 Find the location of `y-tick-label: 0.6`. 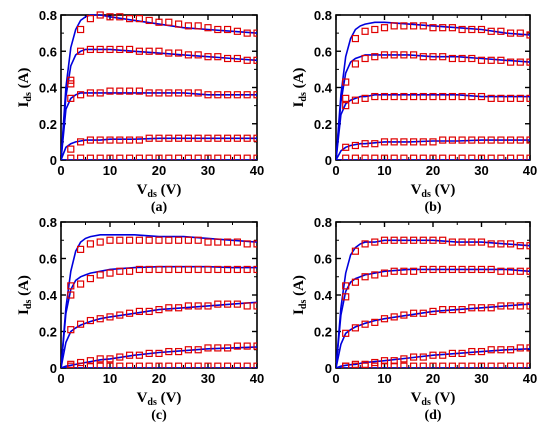

y-tick-label: 0.6 is located at coordinates (48, 259).